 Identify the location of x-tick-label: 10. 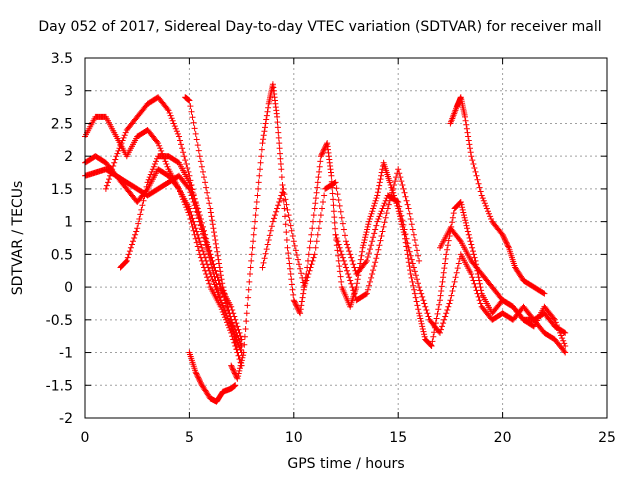
(294, 438).